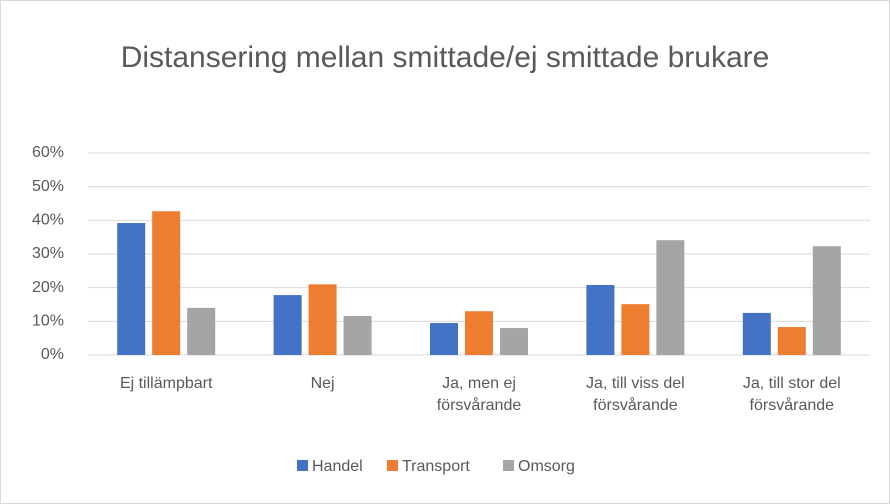  Describe the element at coordinates (48, 287) in the screenshot. I see `y-tick-label: 20%` at that location.